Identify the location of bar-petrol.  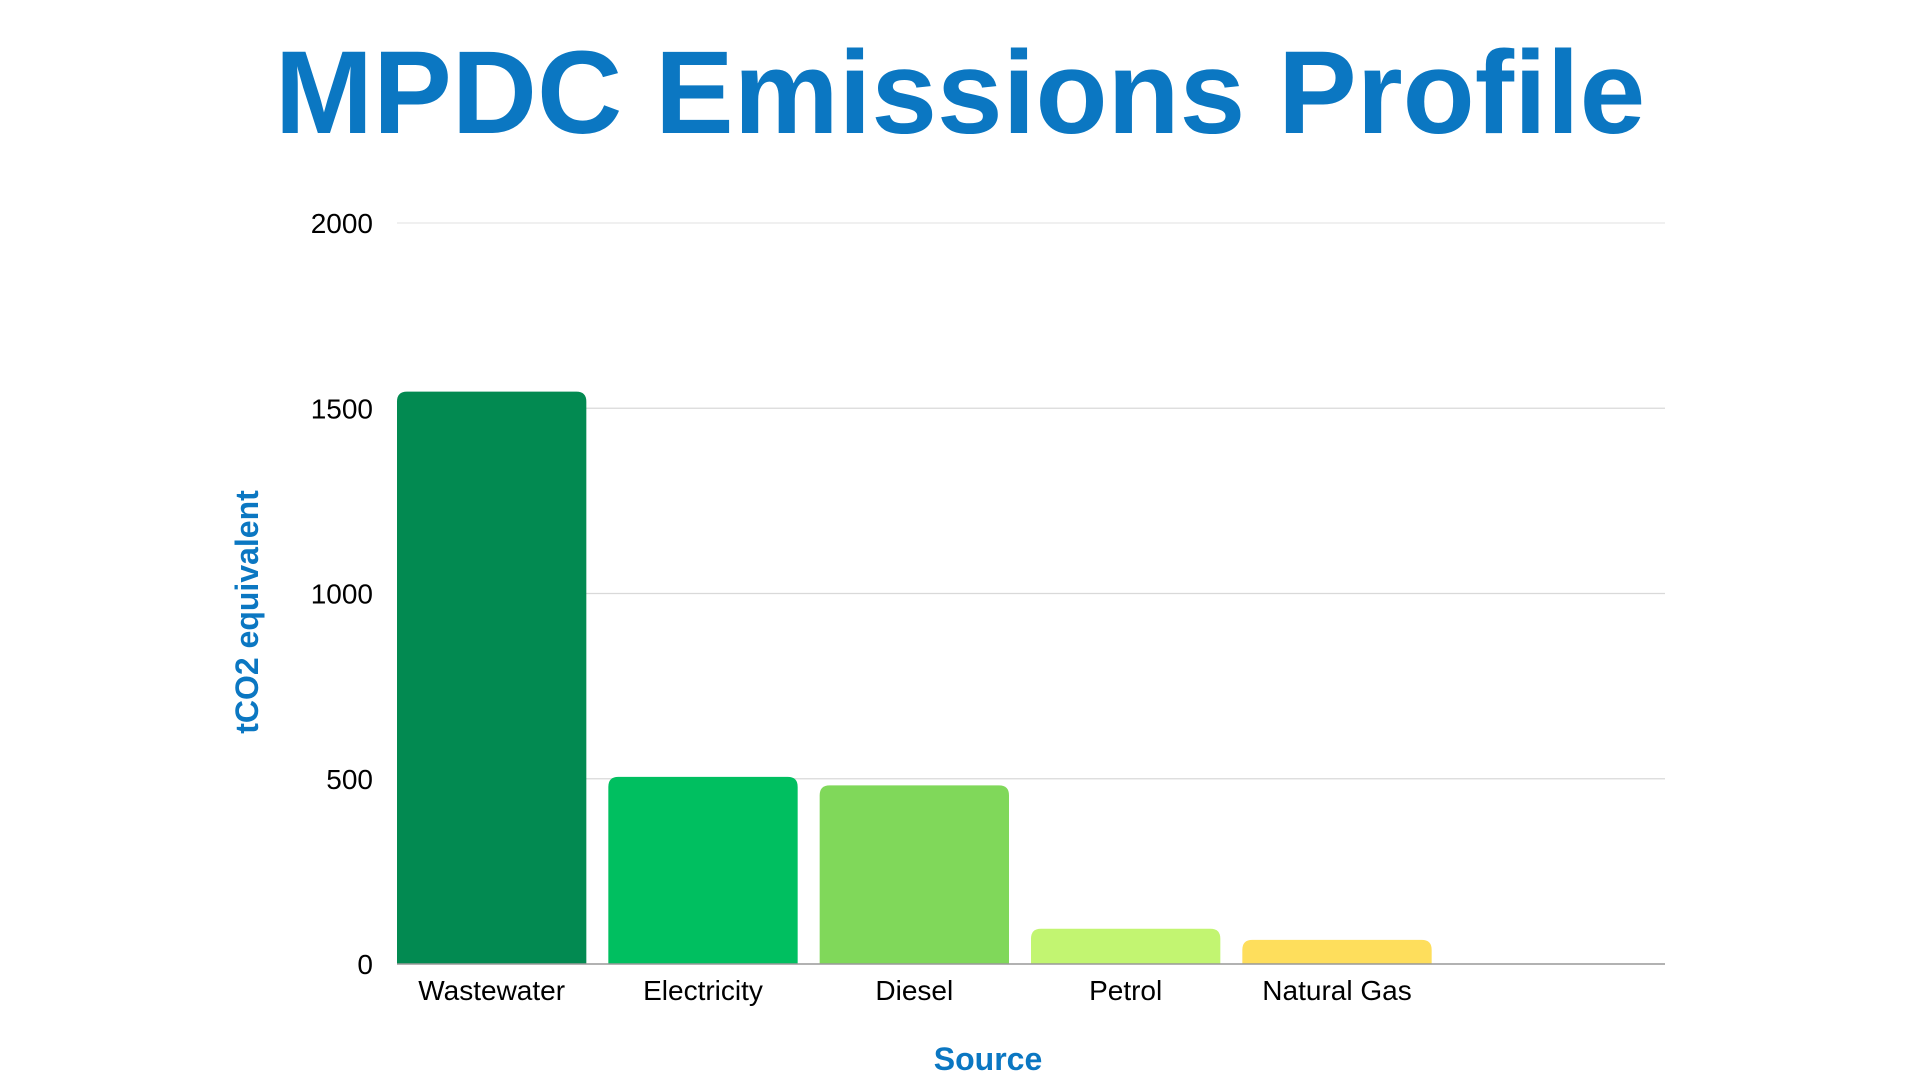
(1126, 946).